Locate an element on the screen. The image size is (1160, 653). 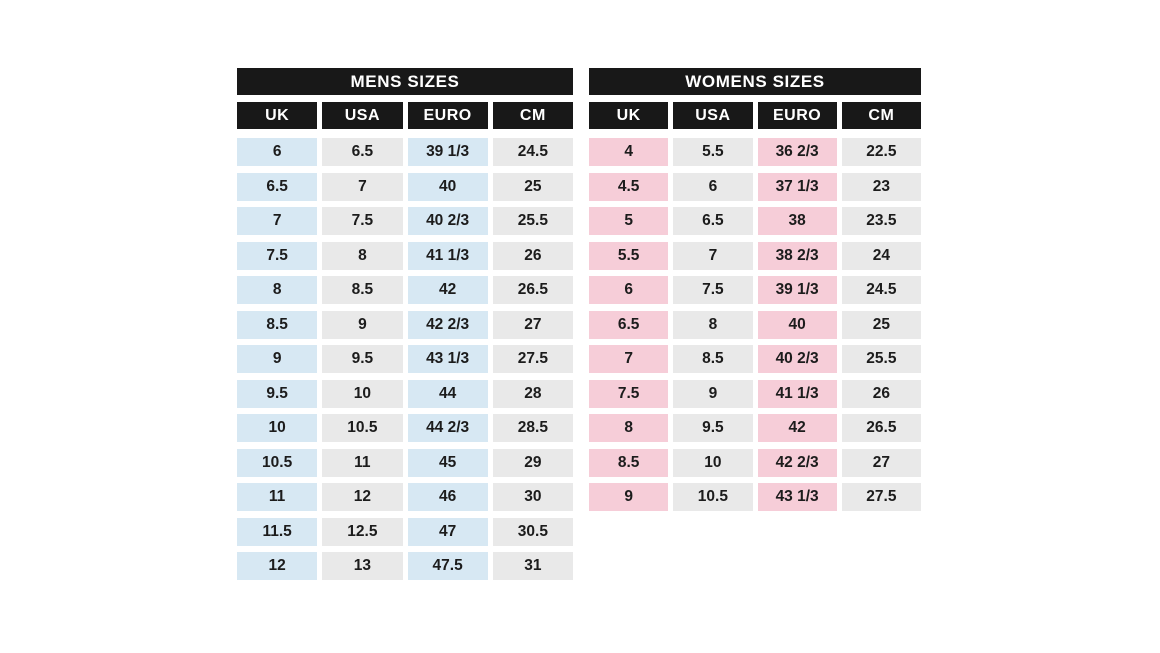
table-cell: 13 is located at coordinates (362, 566).